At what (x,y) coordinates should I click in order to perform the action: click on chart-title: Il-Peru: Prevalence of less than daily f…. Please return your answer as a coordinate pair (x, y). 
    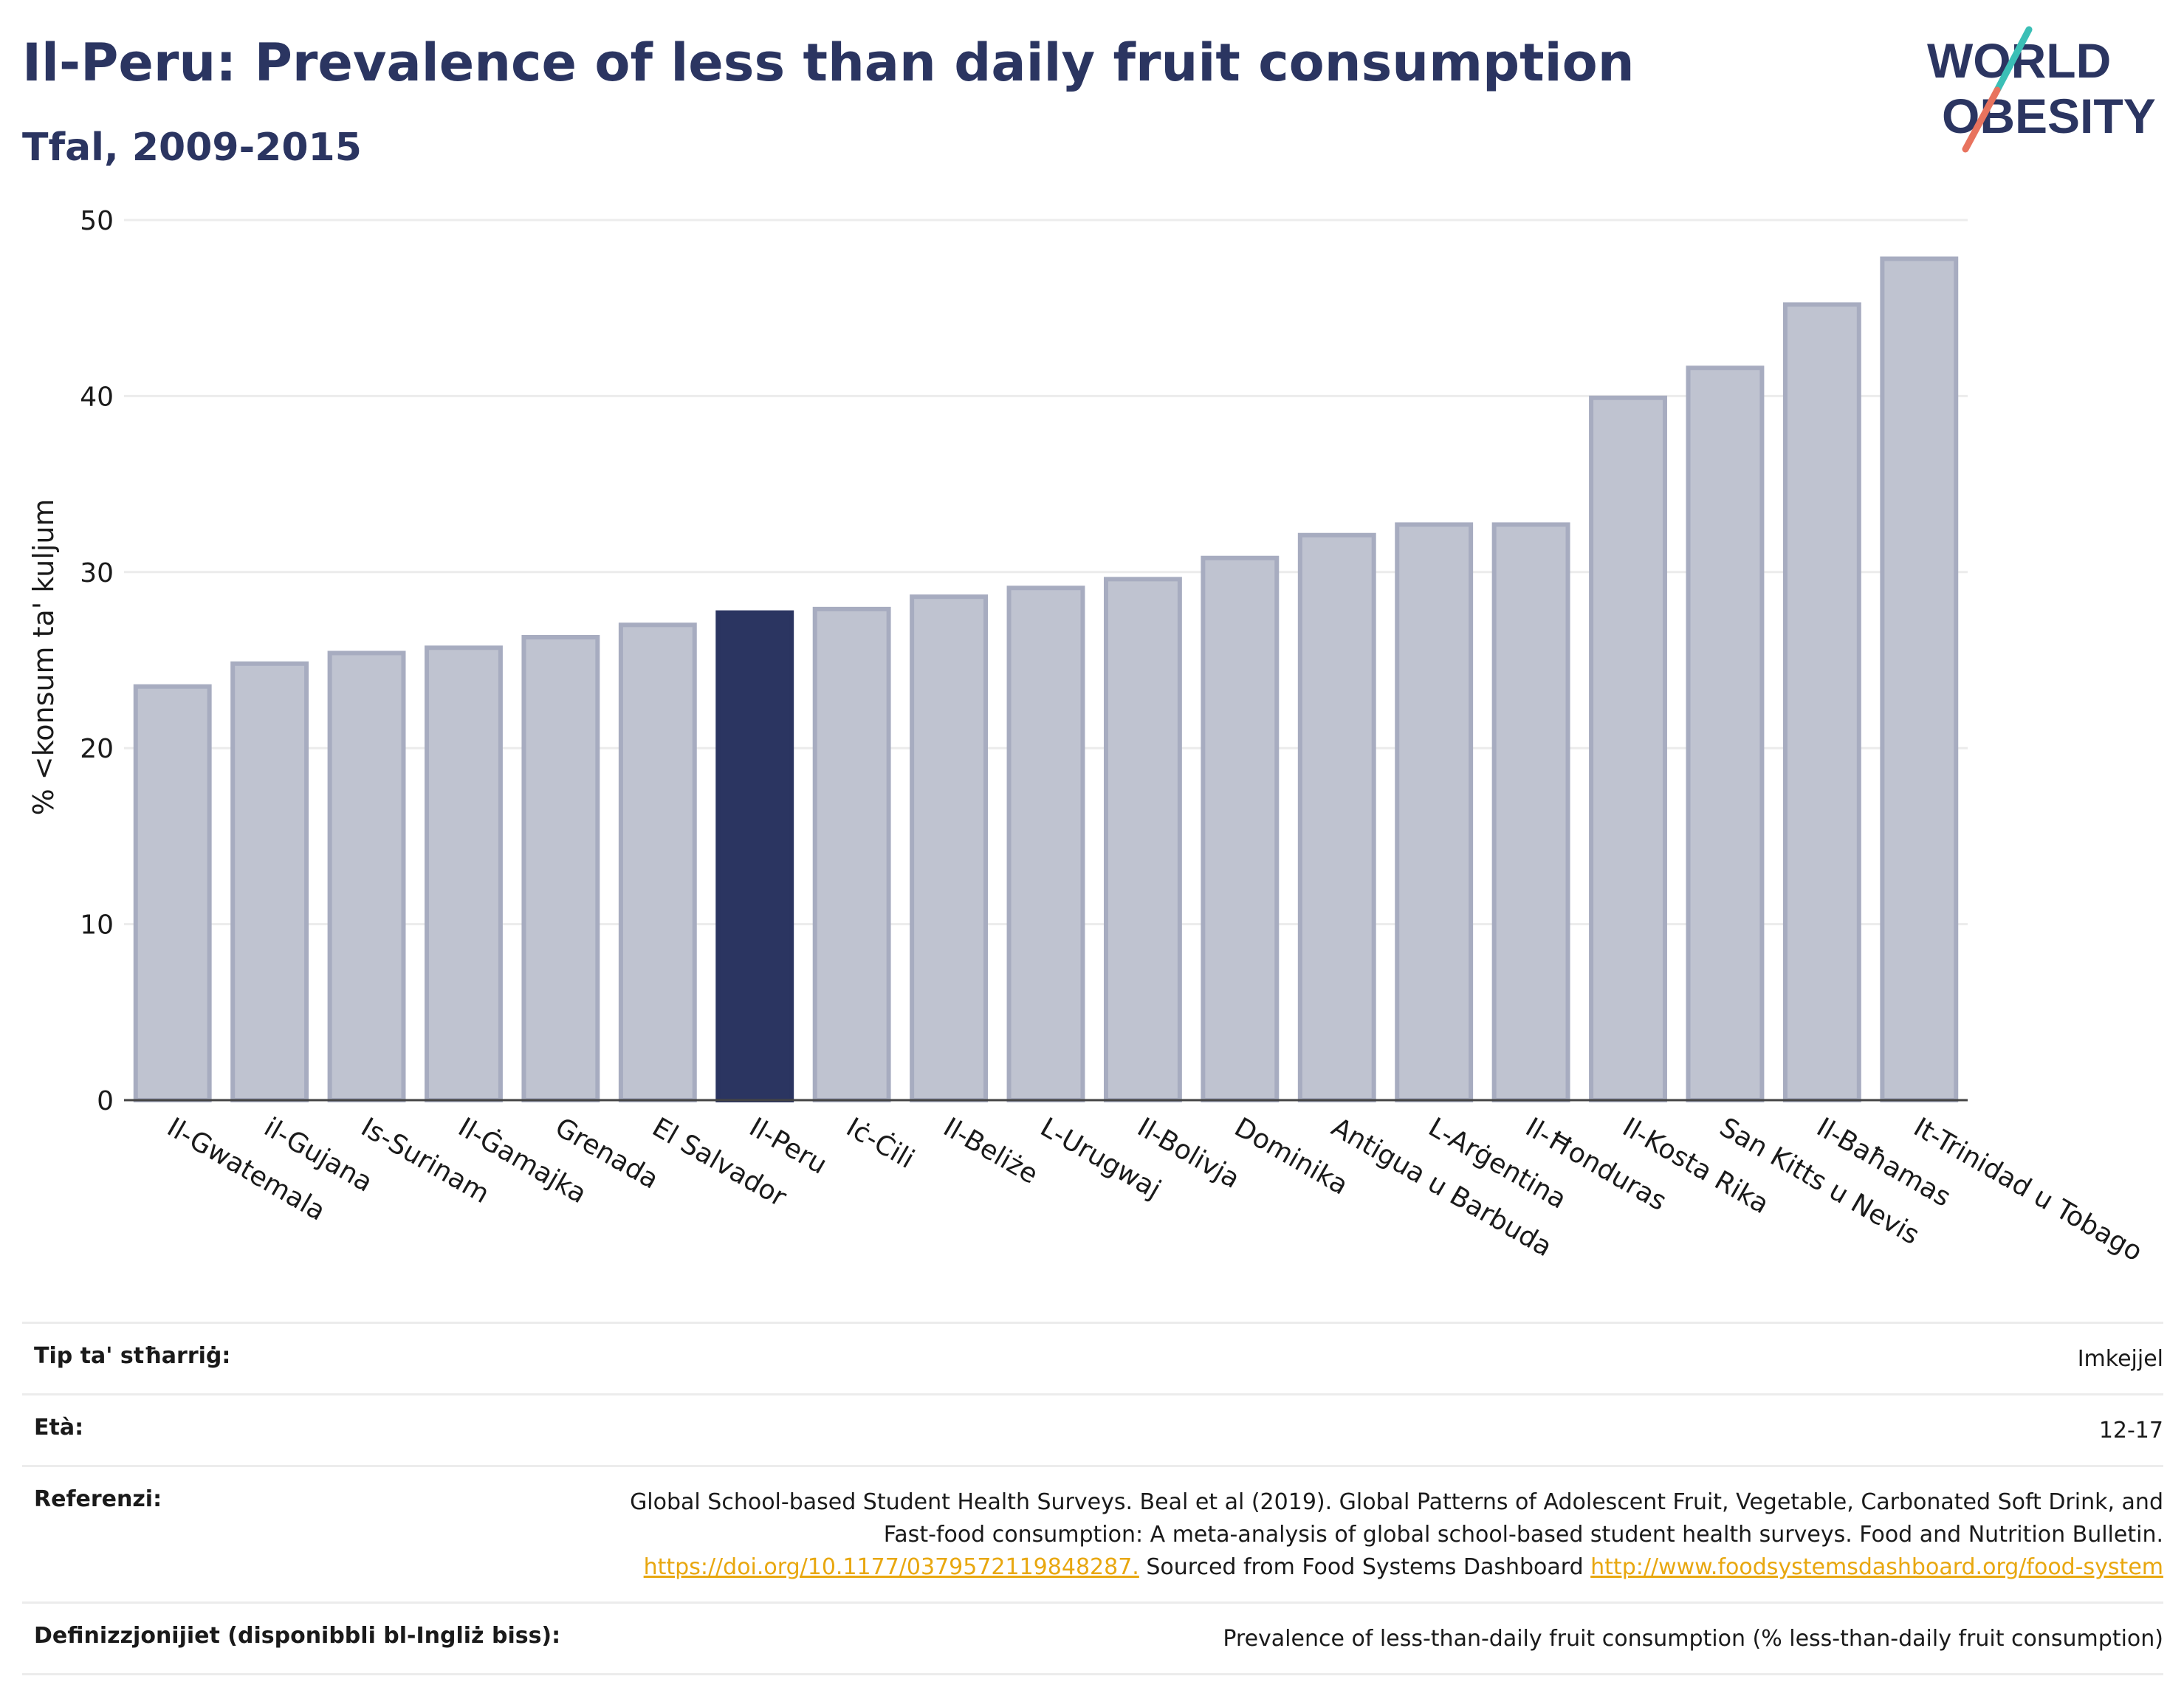
    Looking at the image, I should click on (829, 62).